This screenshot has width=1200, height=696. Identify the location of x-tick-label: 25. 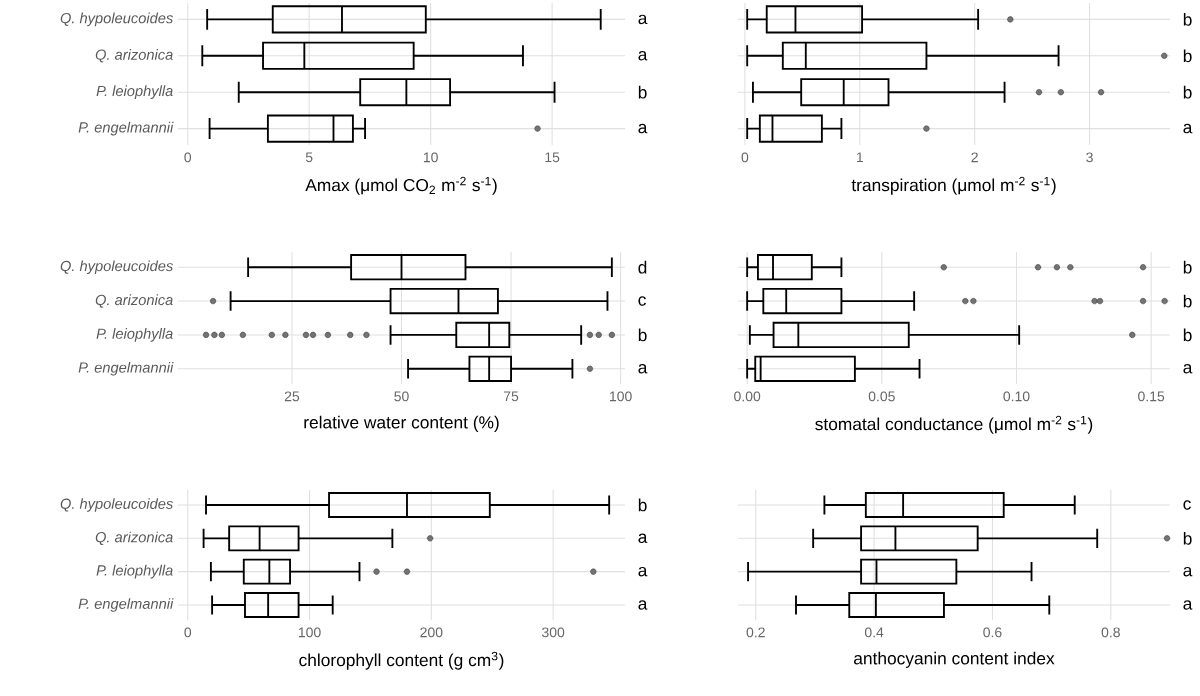
(292, 396).